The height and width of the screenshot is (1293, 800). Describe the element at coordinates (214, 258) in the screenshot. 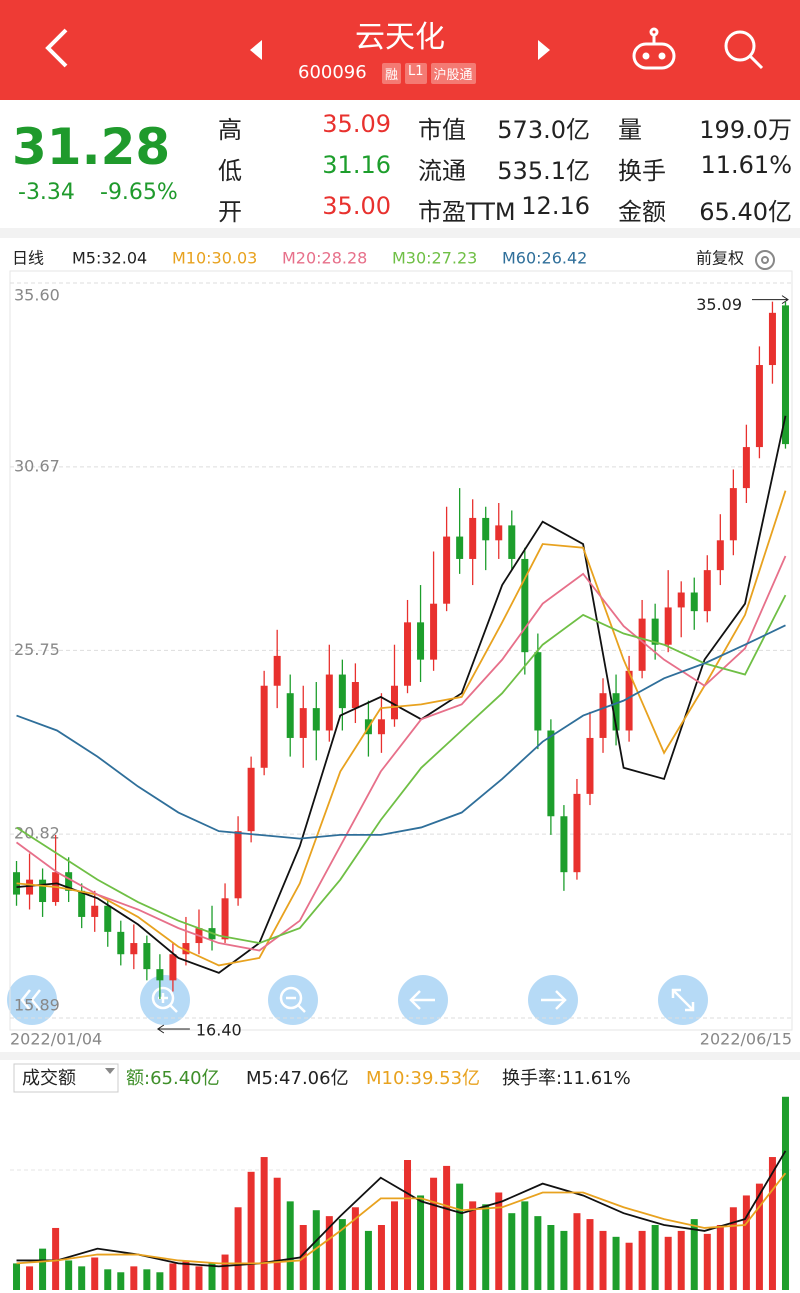

I see `legend-entry: M10:30.03` at that location.